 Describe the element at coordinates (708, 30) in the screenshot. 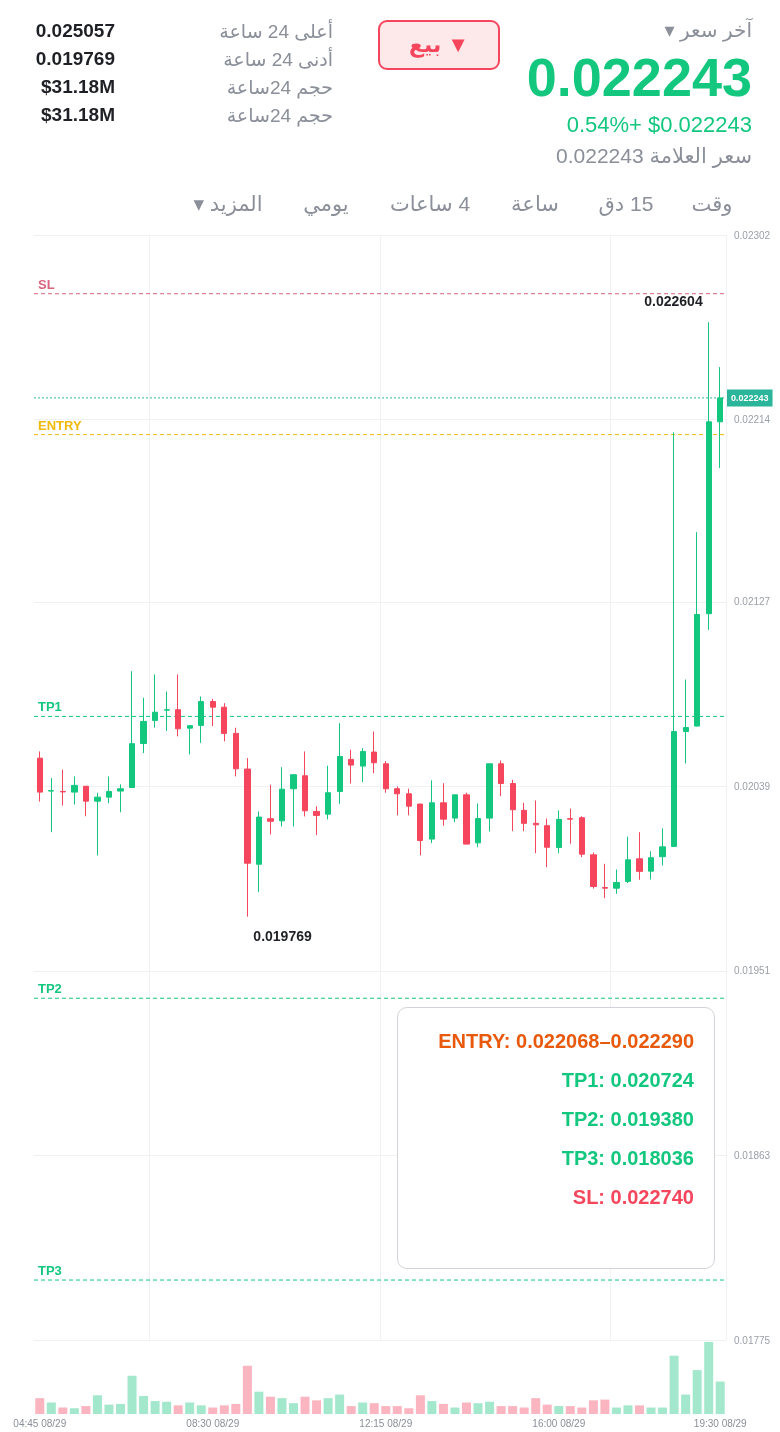

I see `text: آخر سعر ▾` at that location.